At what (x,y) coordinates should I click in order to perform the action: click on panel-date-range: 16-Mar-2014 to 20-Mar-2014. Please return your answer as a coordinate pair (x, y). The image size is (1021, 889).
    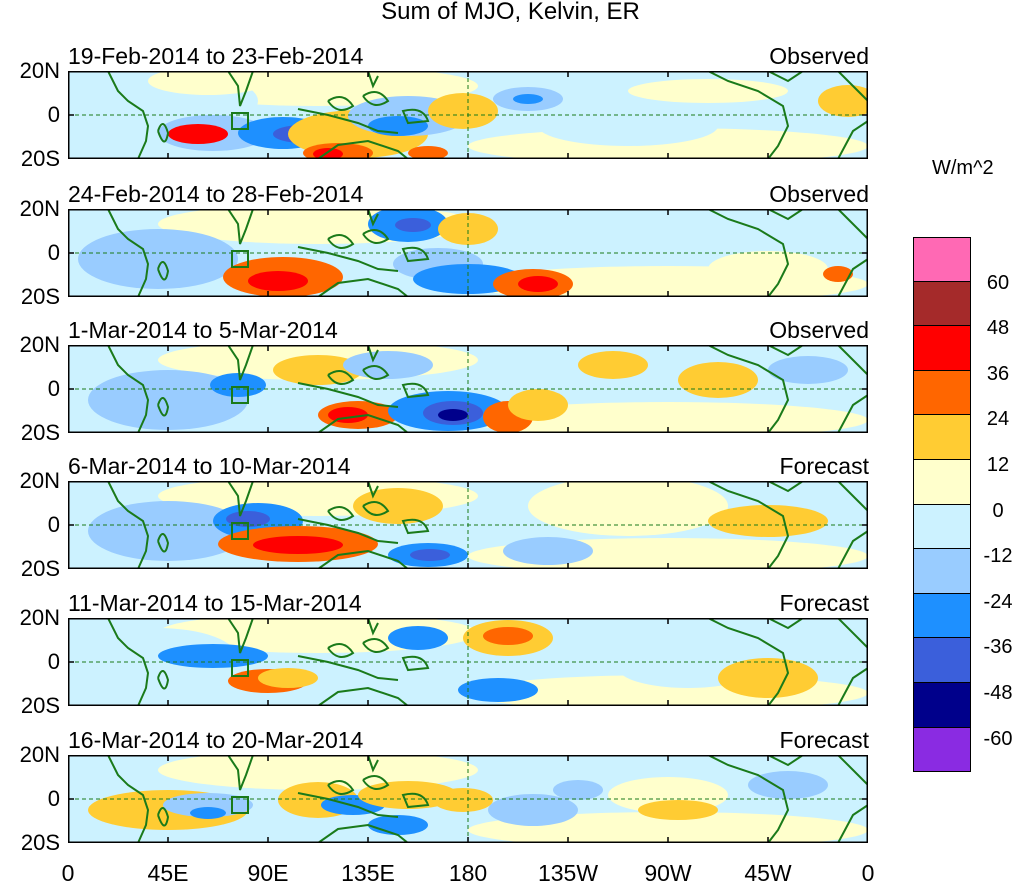
    Looking at the image, I should click on (216, 740).